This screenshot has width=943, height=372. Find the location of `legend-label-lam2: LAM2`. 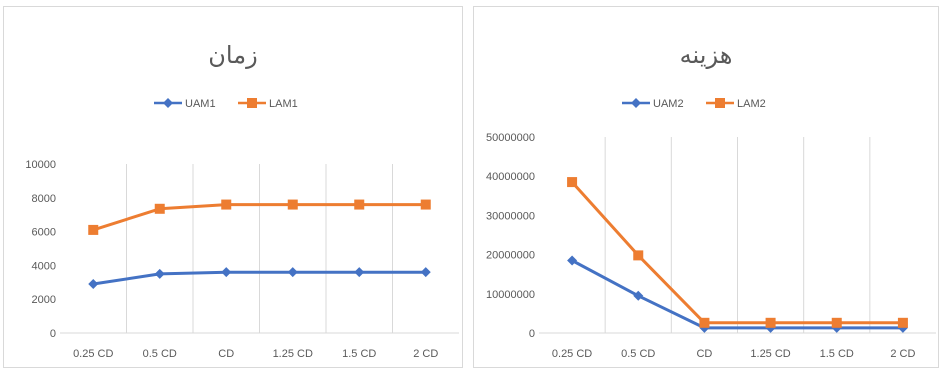

legend-label-lam2: LAM2 is located at coordinates (751, 104).